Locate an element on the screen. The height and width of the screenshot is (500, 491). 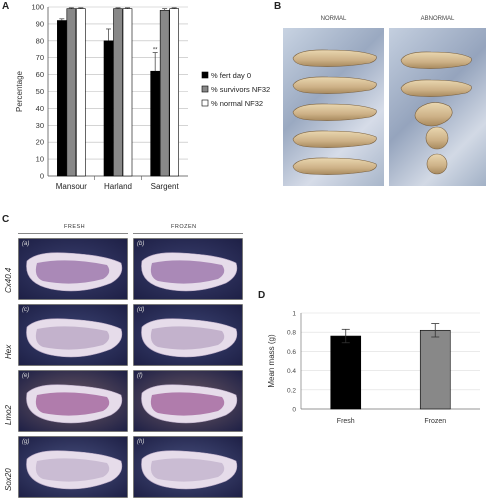
y-tick-label: 0.8 is located at coordinates (291, 333).